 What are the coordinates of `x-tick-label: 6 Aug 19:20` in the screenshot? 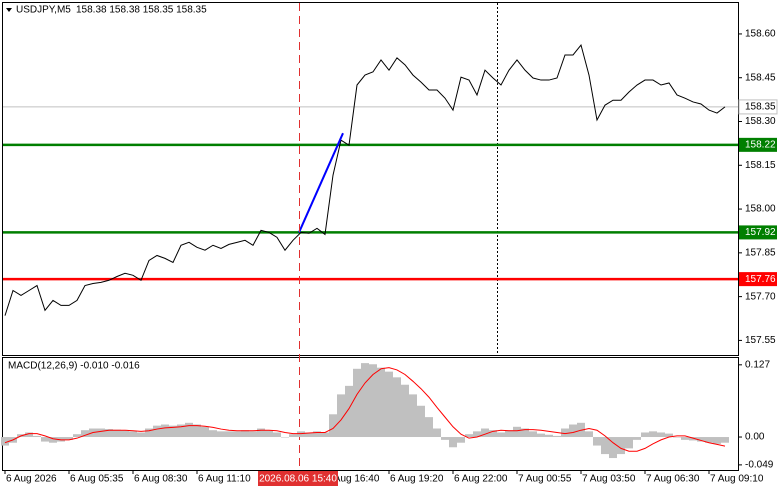 It's located at (417, 479).